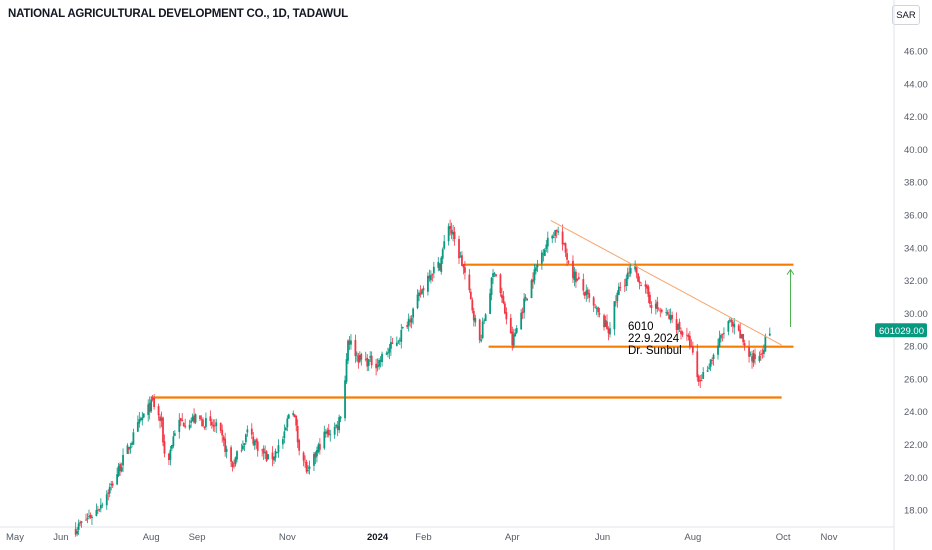  I want to click on trend-line, so click(666, 283).